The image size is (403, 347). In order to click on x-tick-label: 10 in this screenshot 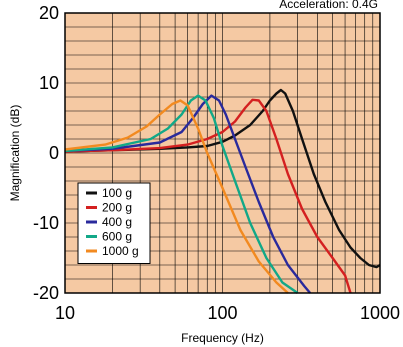, I will do `click(65, 313)`.